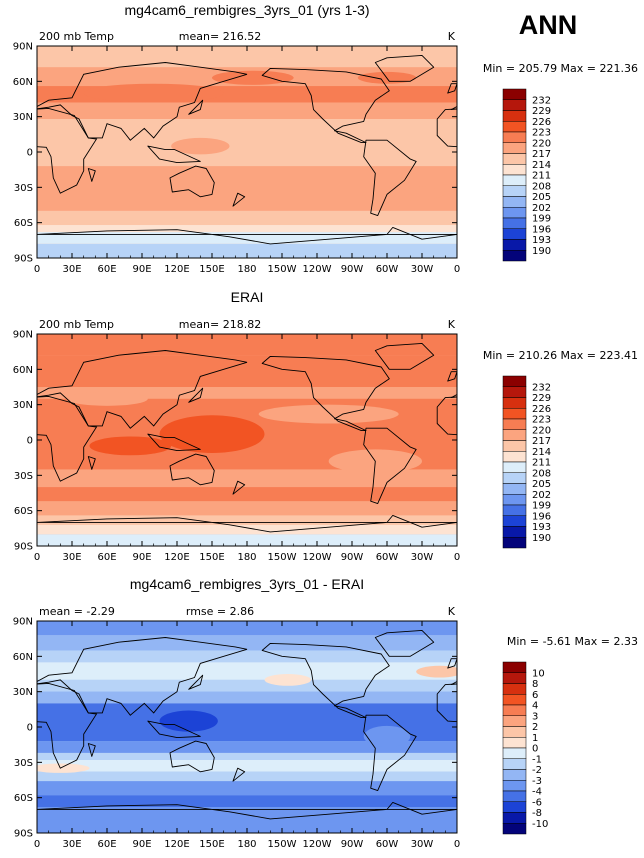  Describe the element at coordinates (541, 111) in the screenshot. I see `colorbar-label: 229` at that location.